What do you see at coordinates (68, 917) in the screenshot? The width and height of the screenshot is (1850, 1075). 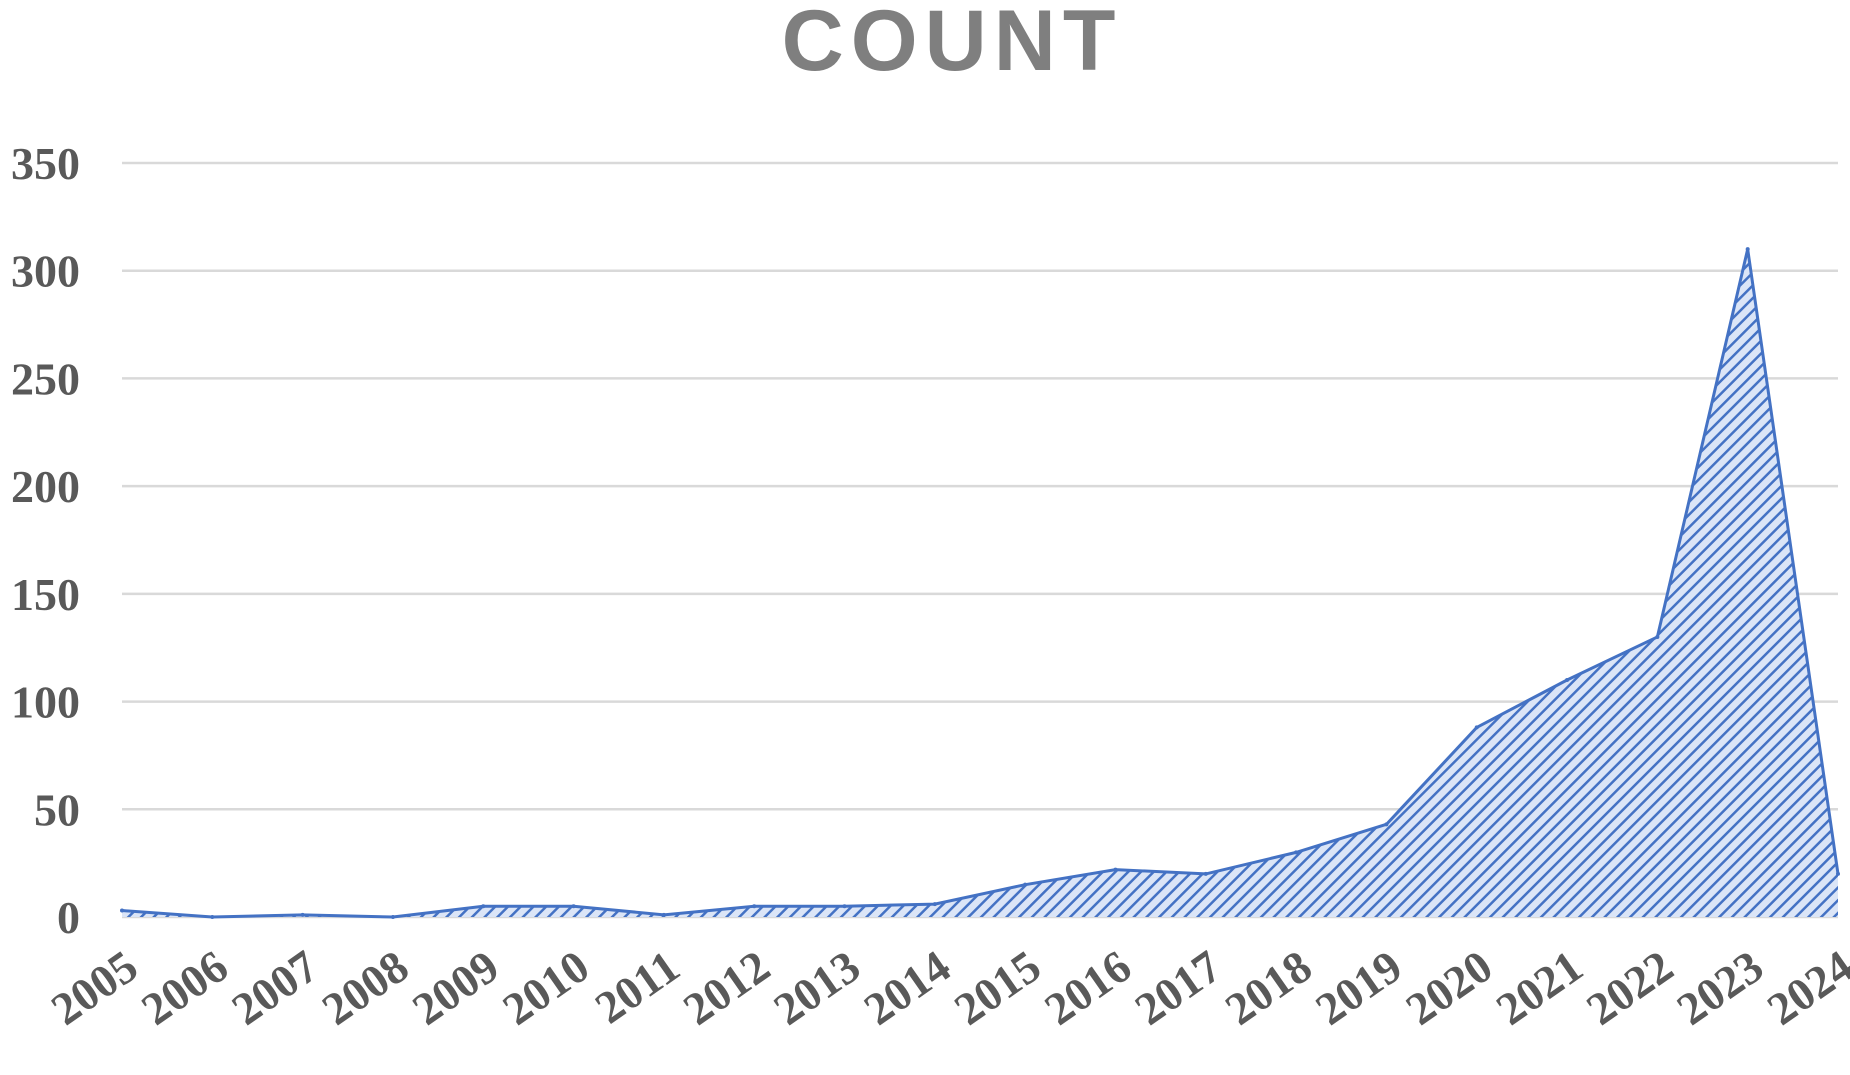 I see `y-tick-label: 0` at bounding box center [68, 917].